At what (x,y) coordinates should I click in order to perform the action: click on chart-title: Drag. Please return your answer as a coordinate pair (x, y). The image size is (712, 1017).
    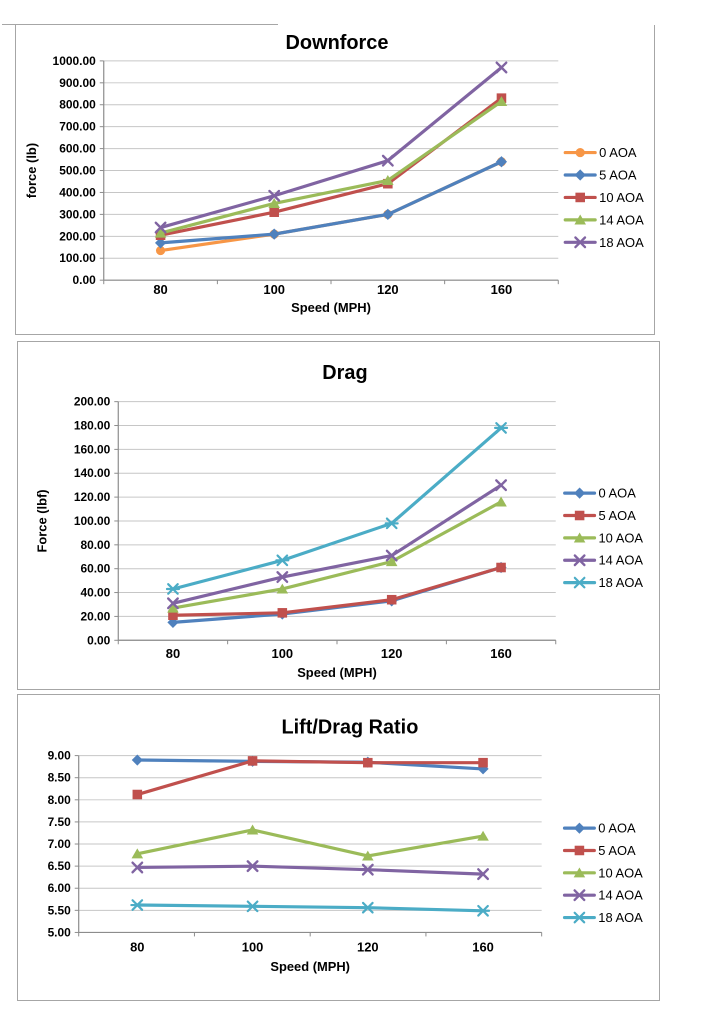
    Looking at the image, I should click on (344, 373).